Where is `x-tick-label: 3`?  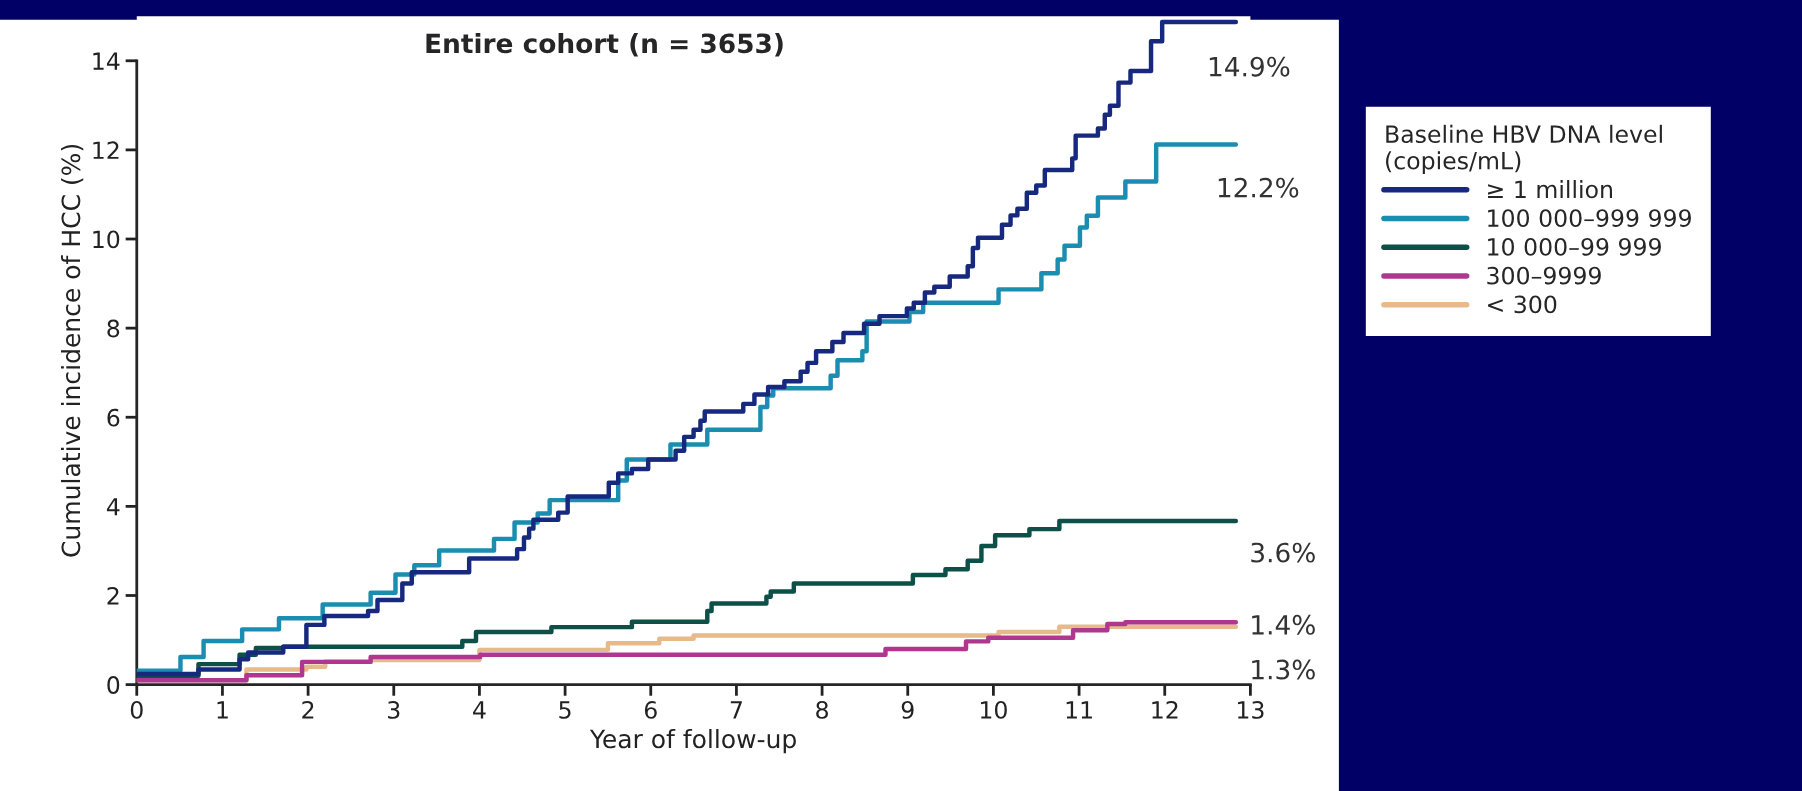
x-tick-label: 3 is located at coordinates (394, 710).